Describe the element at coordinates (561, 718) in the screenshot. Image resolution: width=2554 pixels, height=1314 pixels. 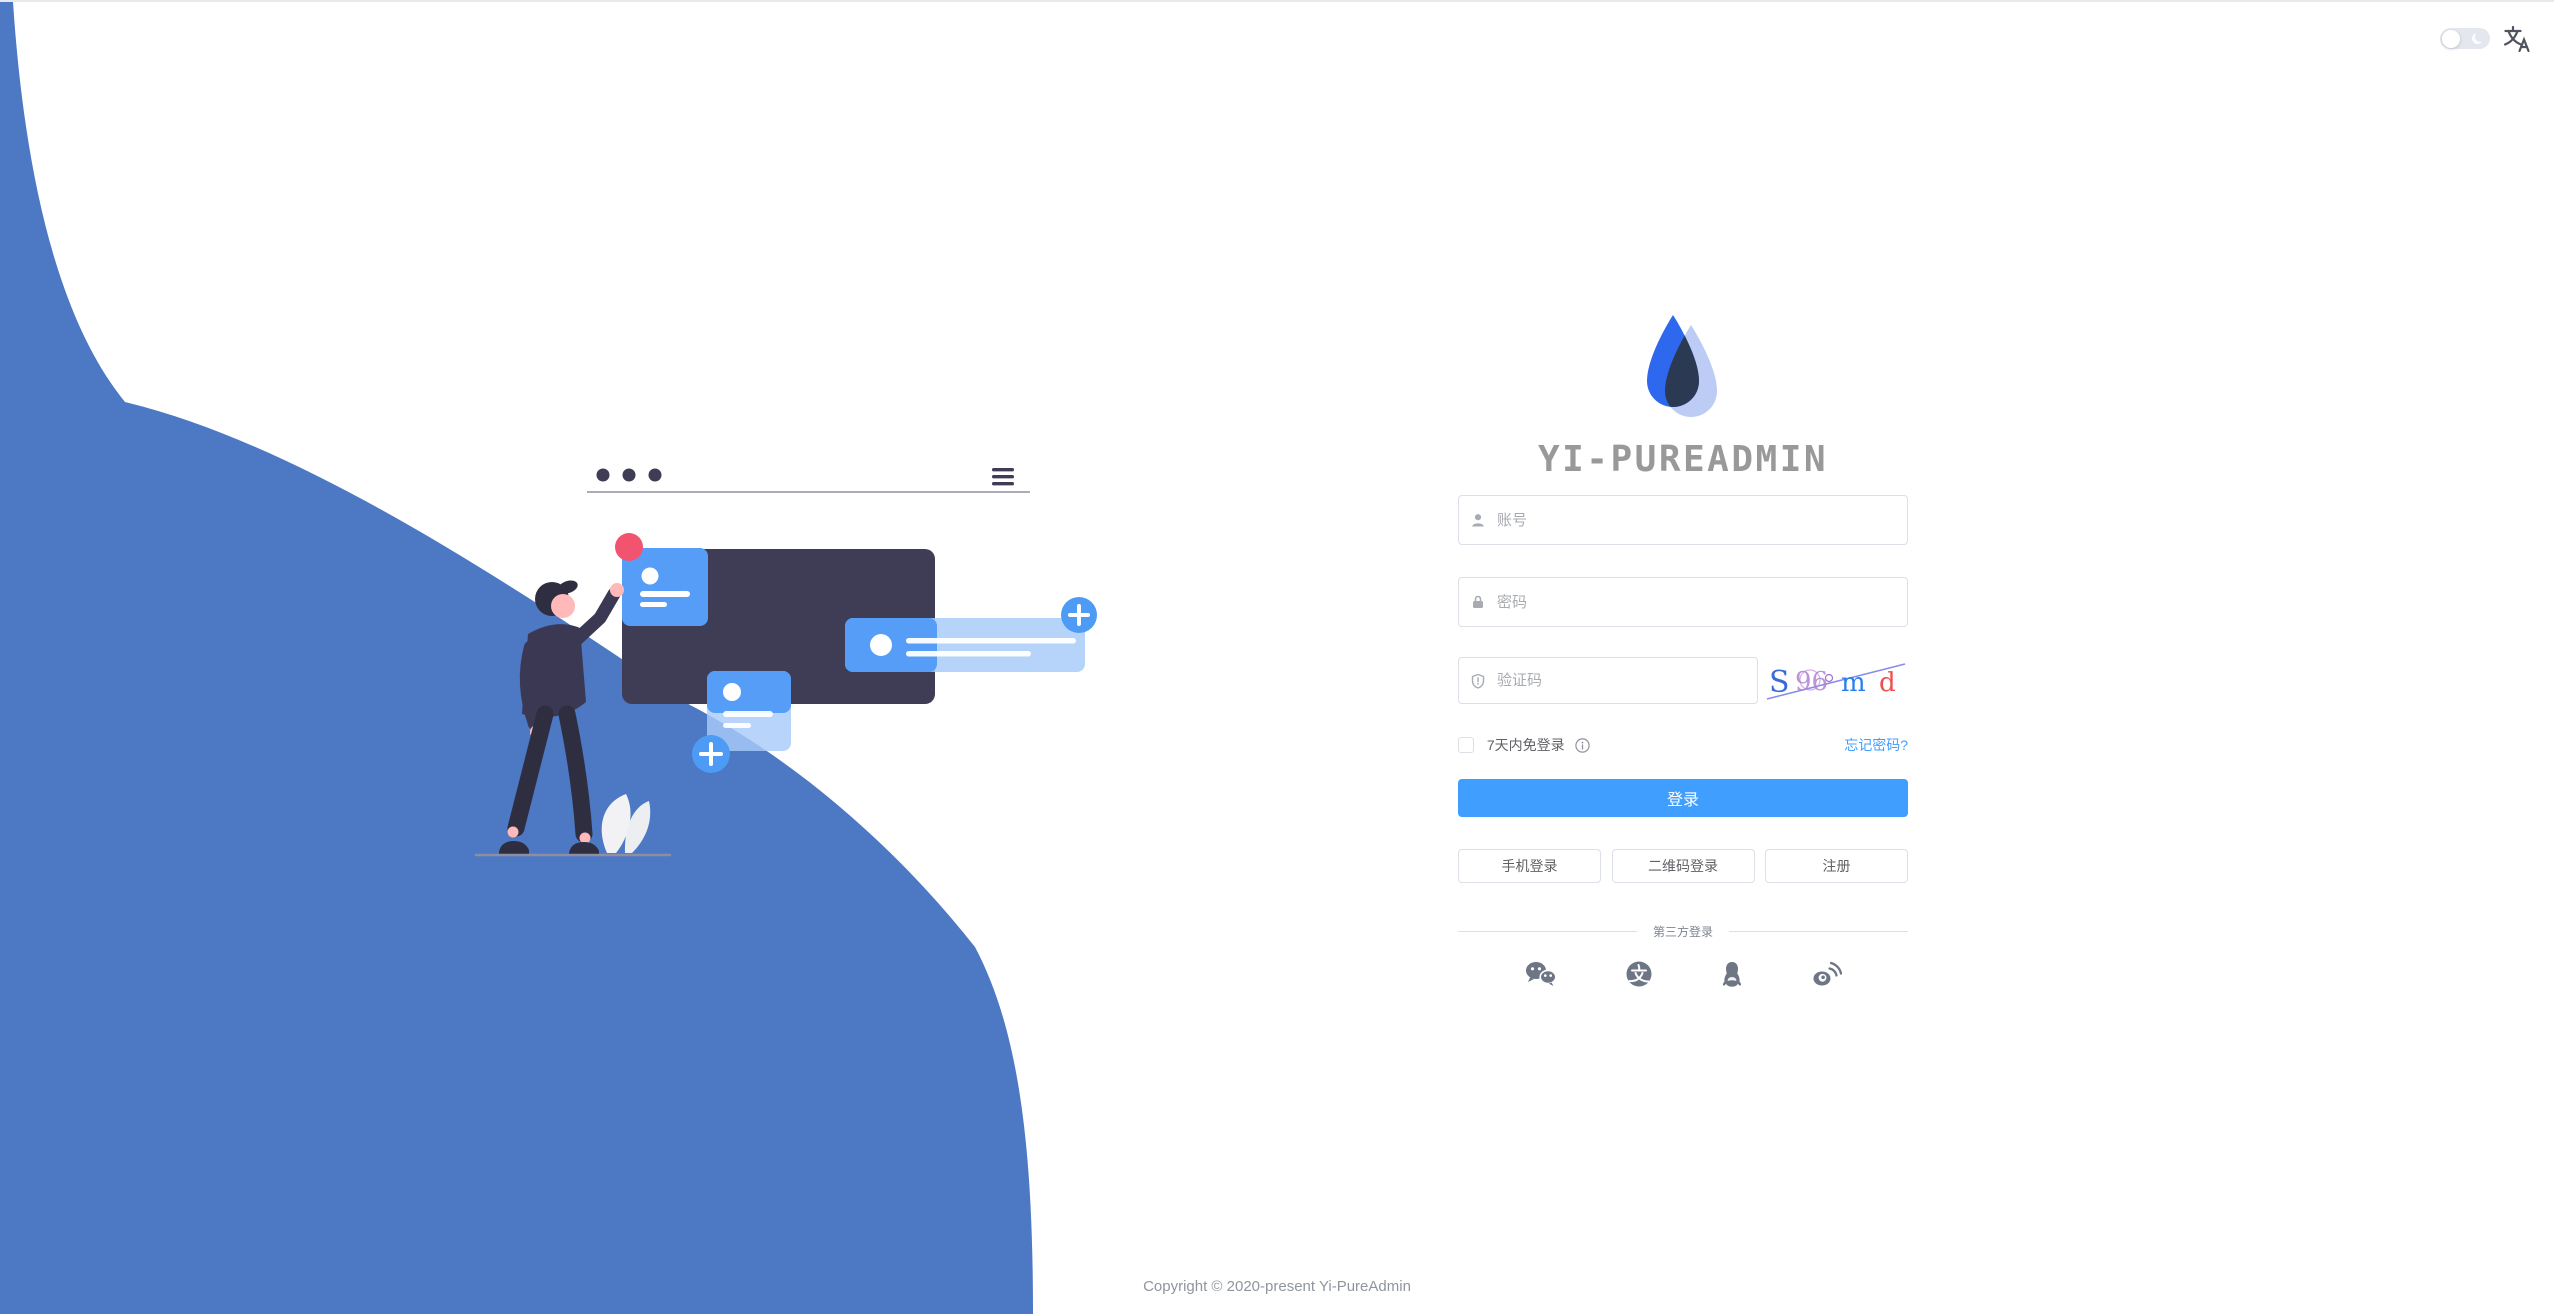
I see `illustration-person` at that location.